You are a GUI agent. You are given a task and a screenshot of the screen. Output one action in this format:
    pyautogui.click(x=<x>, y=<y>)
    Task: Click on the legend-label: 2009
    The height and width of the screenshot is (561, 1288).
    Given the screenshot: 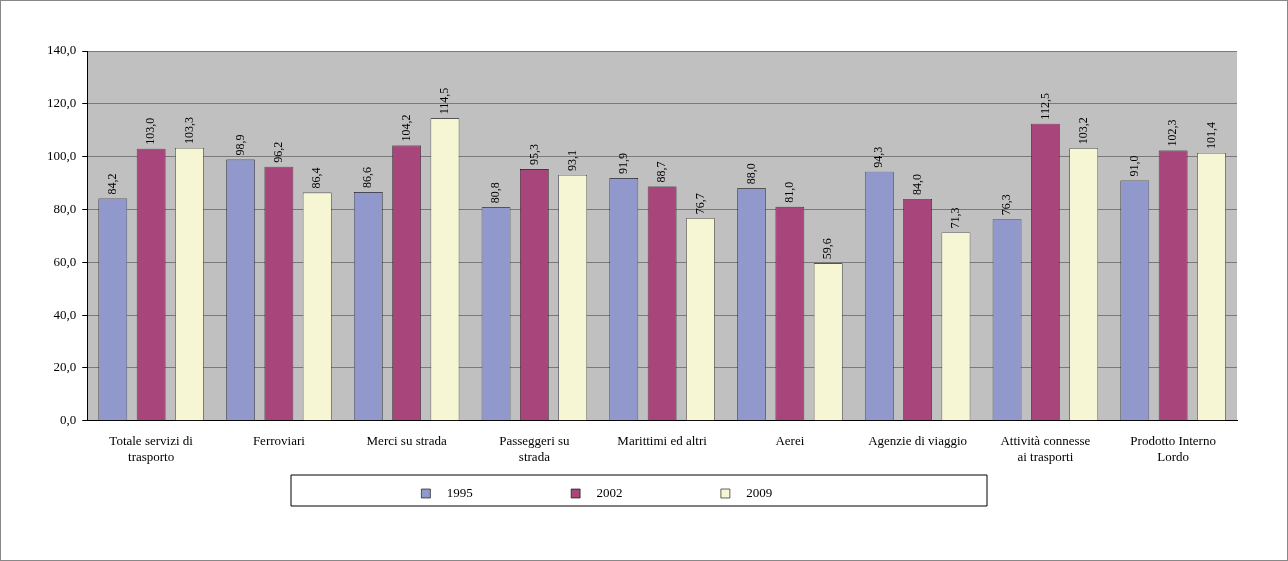 What is the action you would take?
    pyautogui.click(x=796, y=492)
    